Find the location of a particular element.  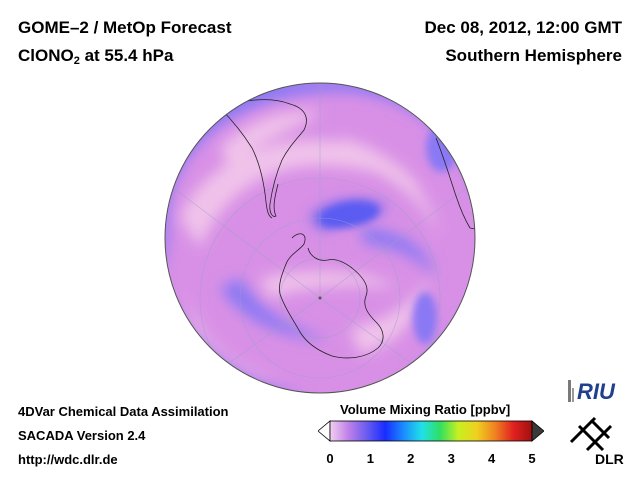

forecast-date: Dec 08, 2012, 12:00 GMT is located at coordinates (523, 27).